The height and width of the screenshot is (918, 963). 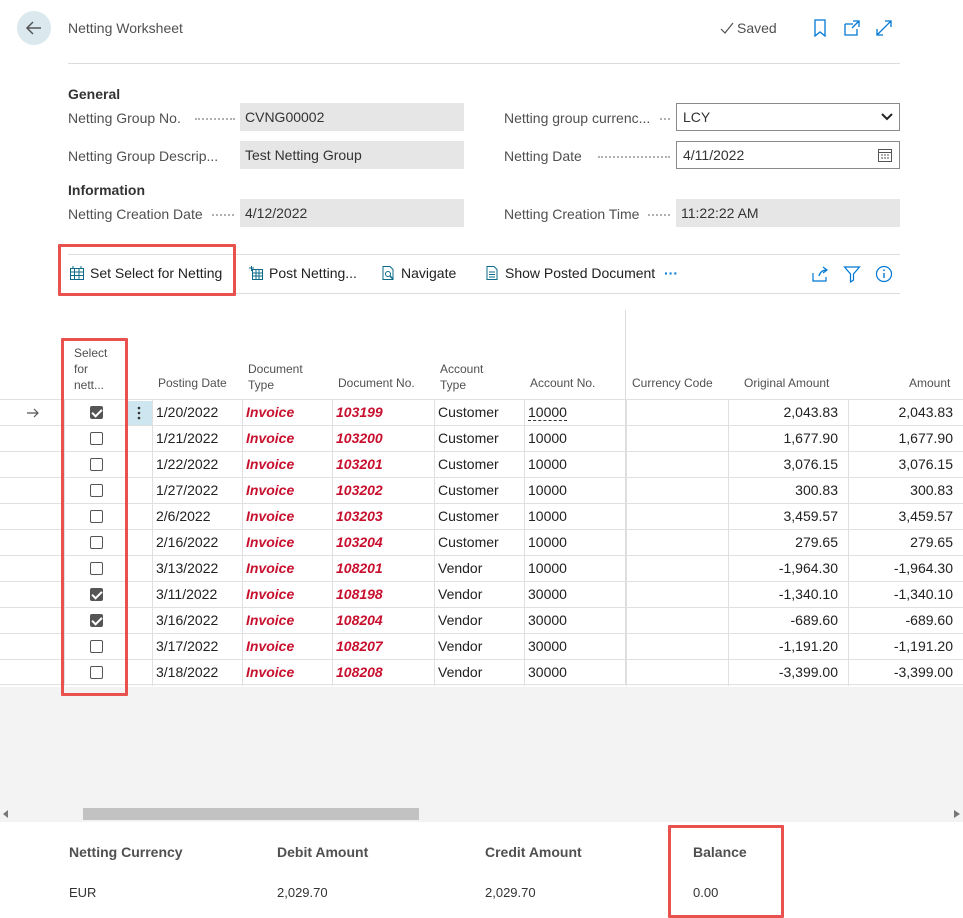 I want to click on document-no-cell: 108207, so click(x=383, y=647).